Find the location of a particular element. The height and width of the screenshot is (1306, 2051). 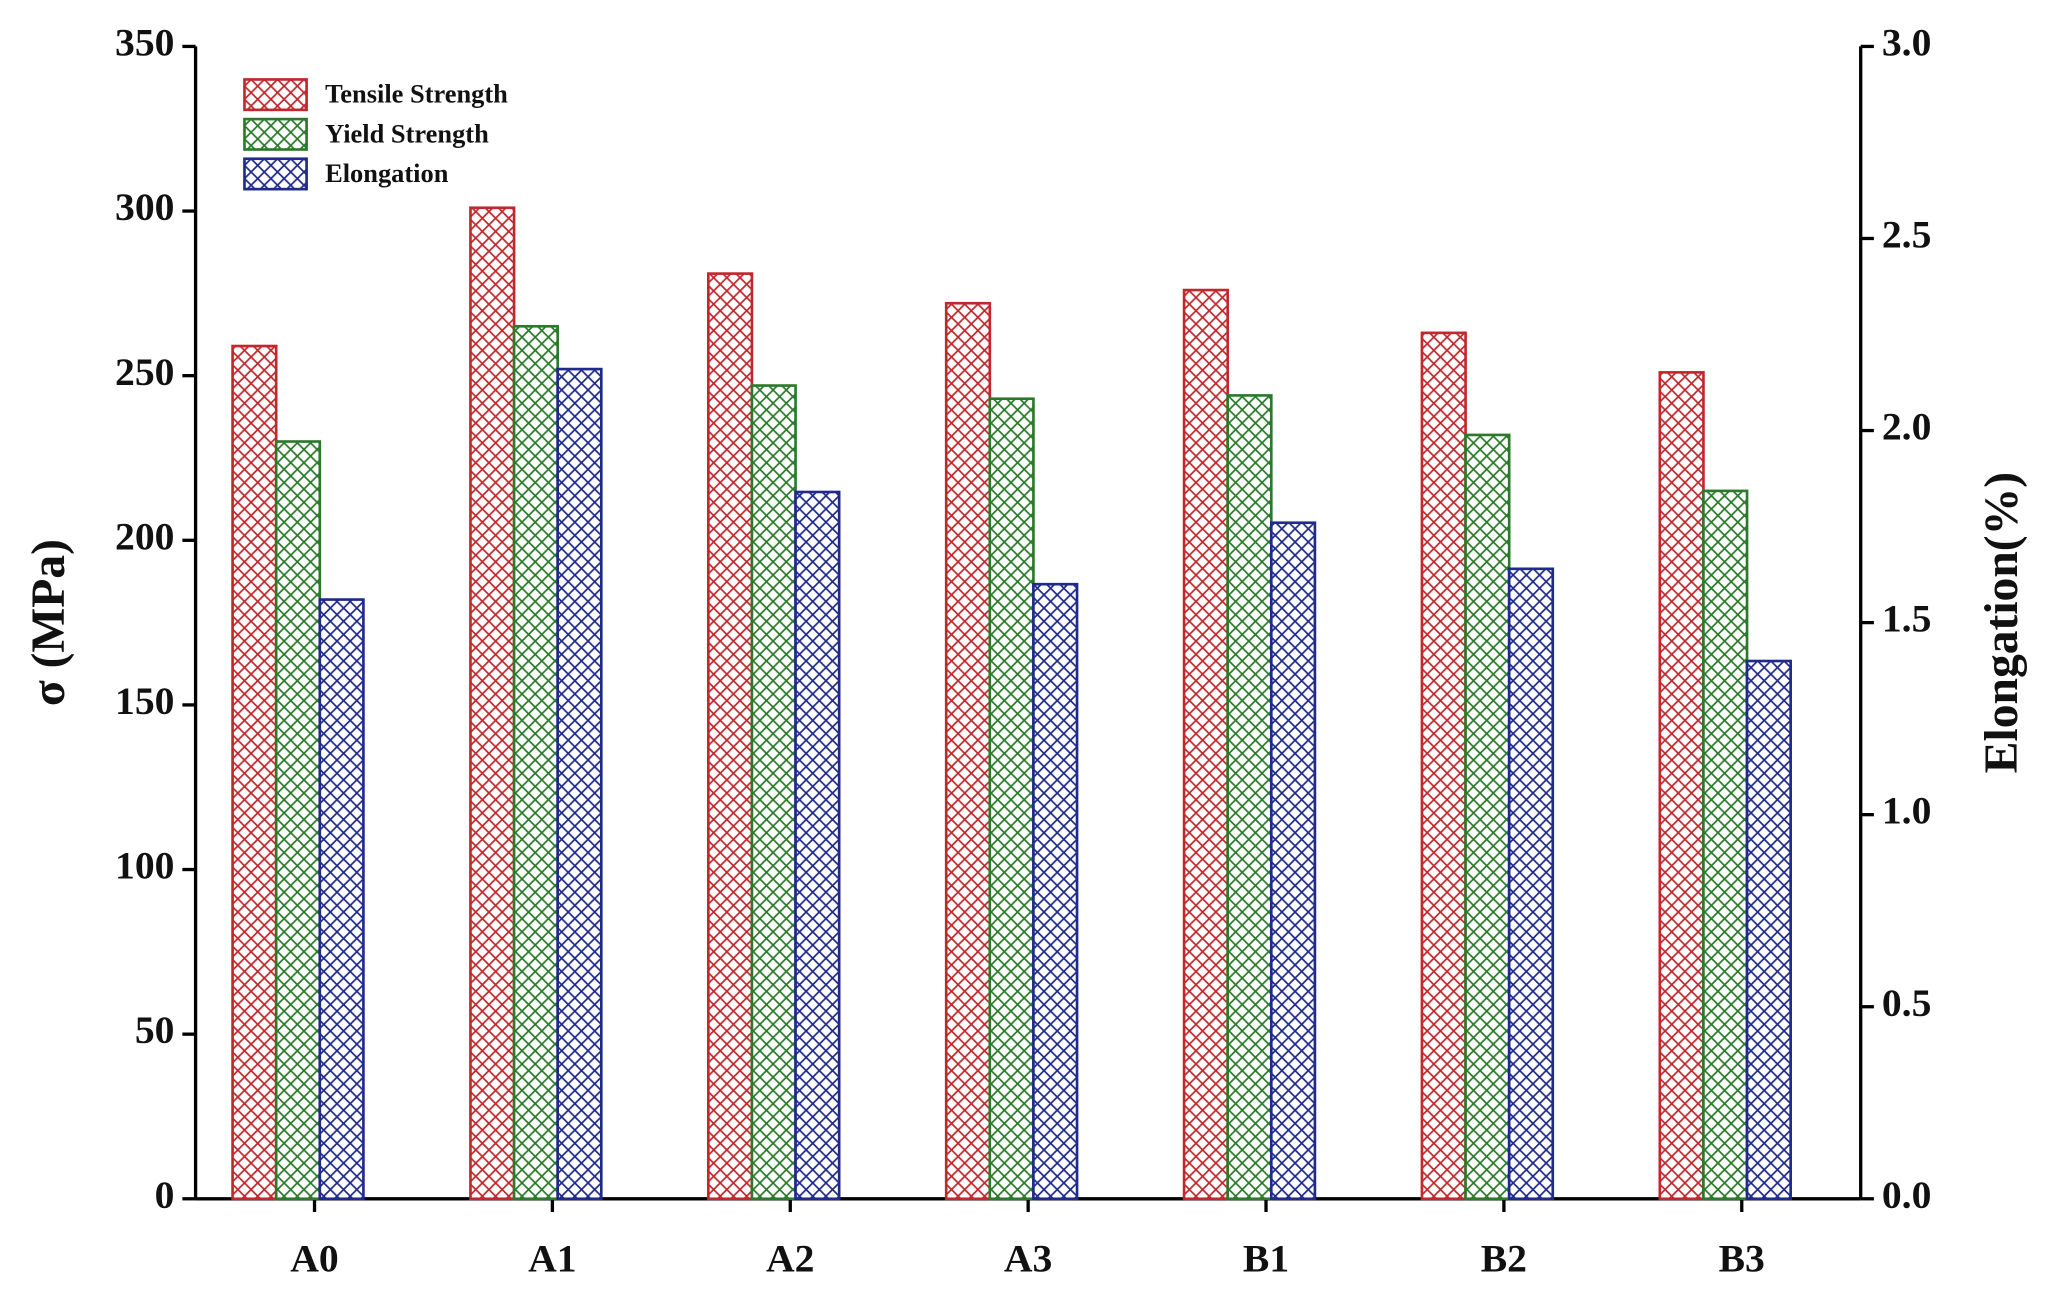

x-tick-label: A1 is located at coordinates (552, 1258).